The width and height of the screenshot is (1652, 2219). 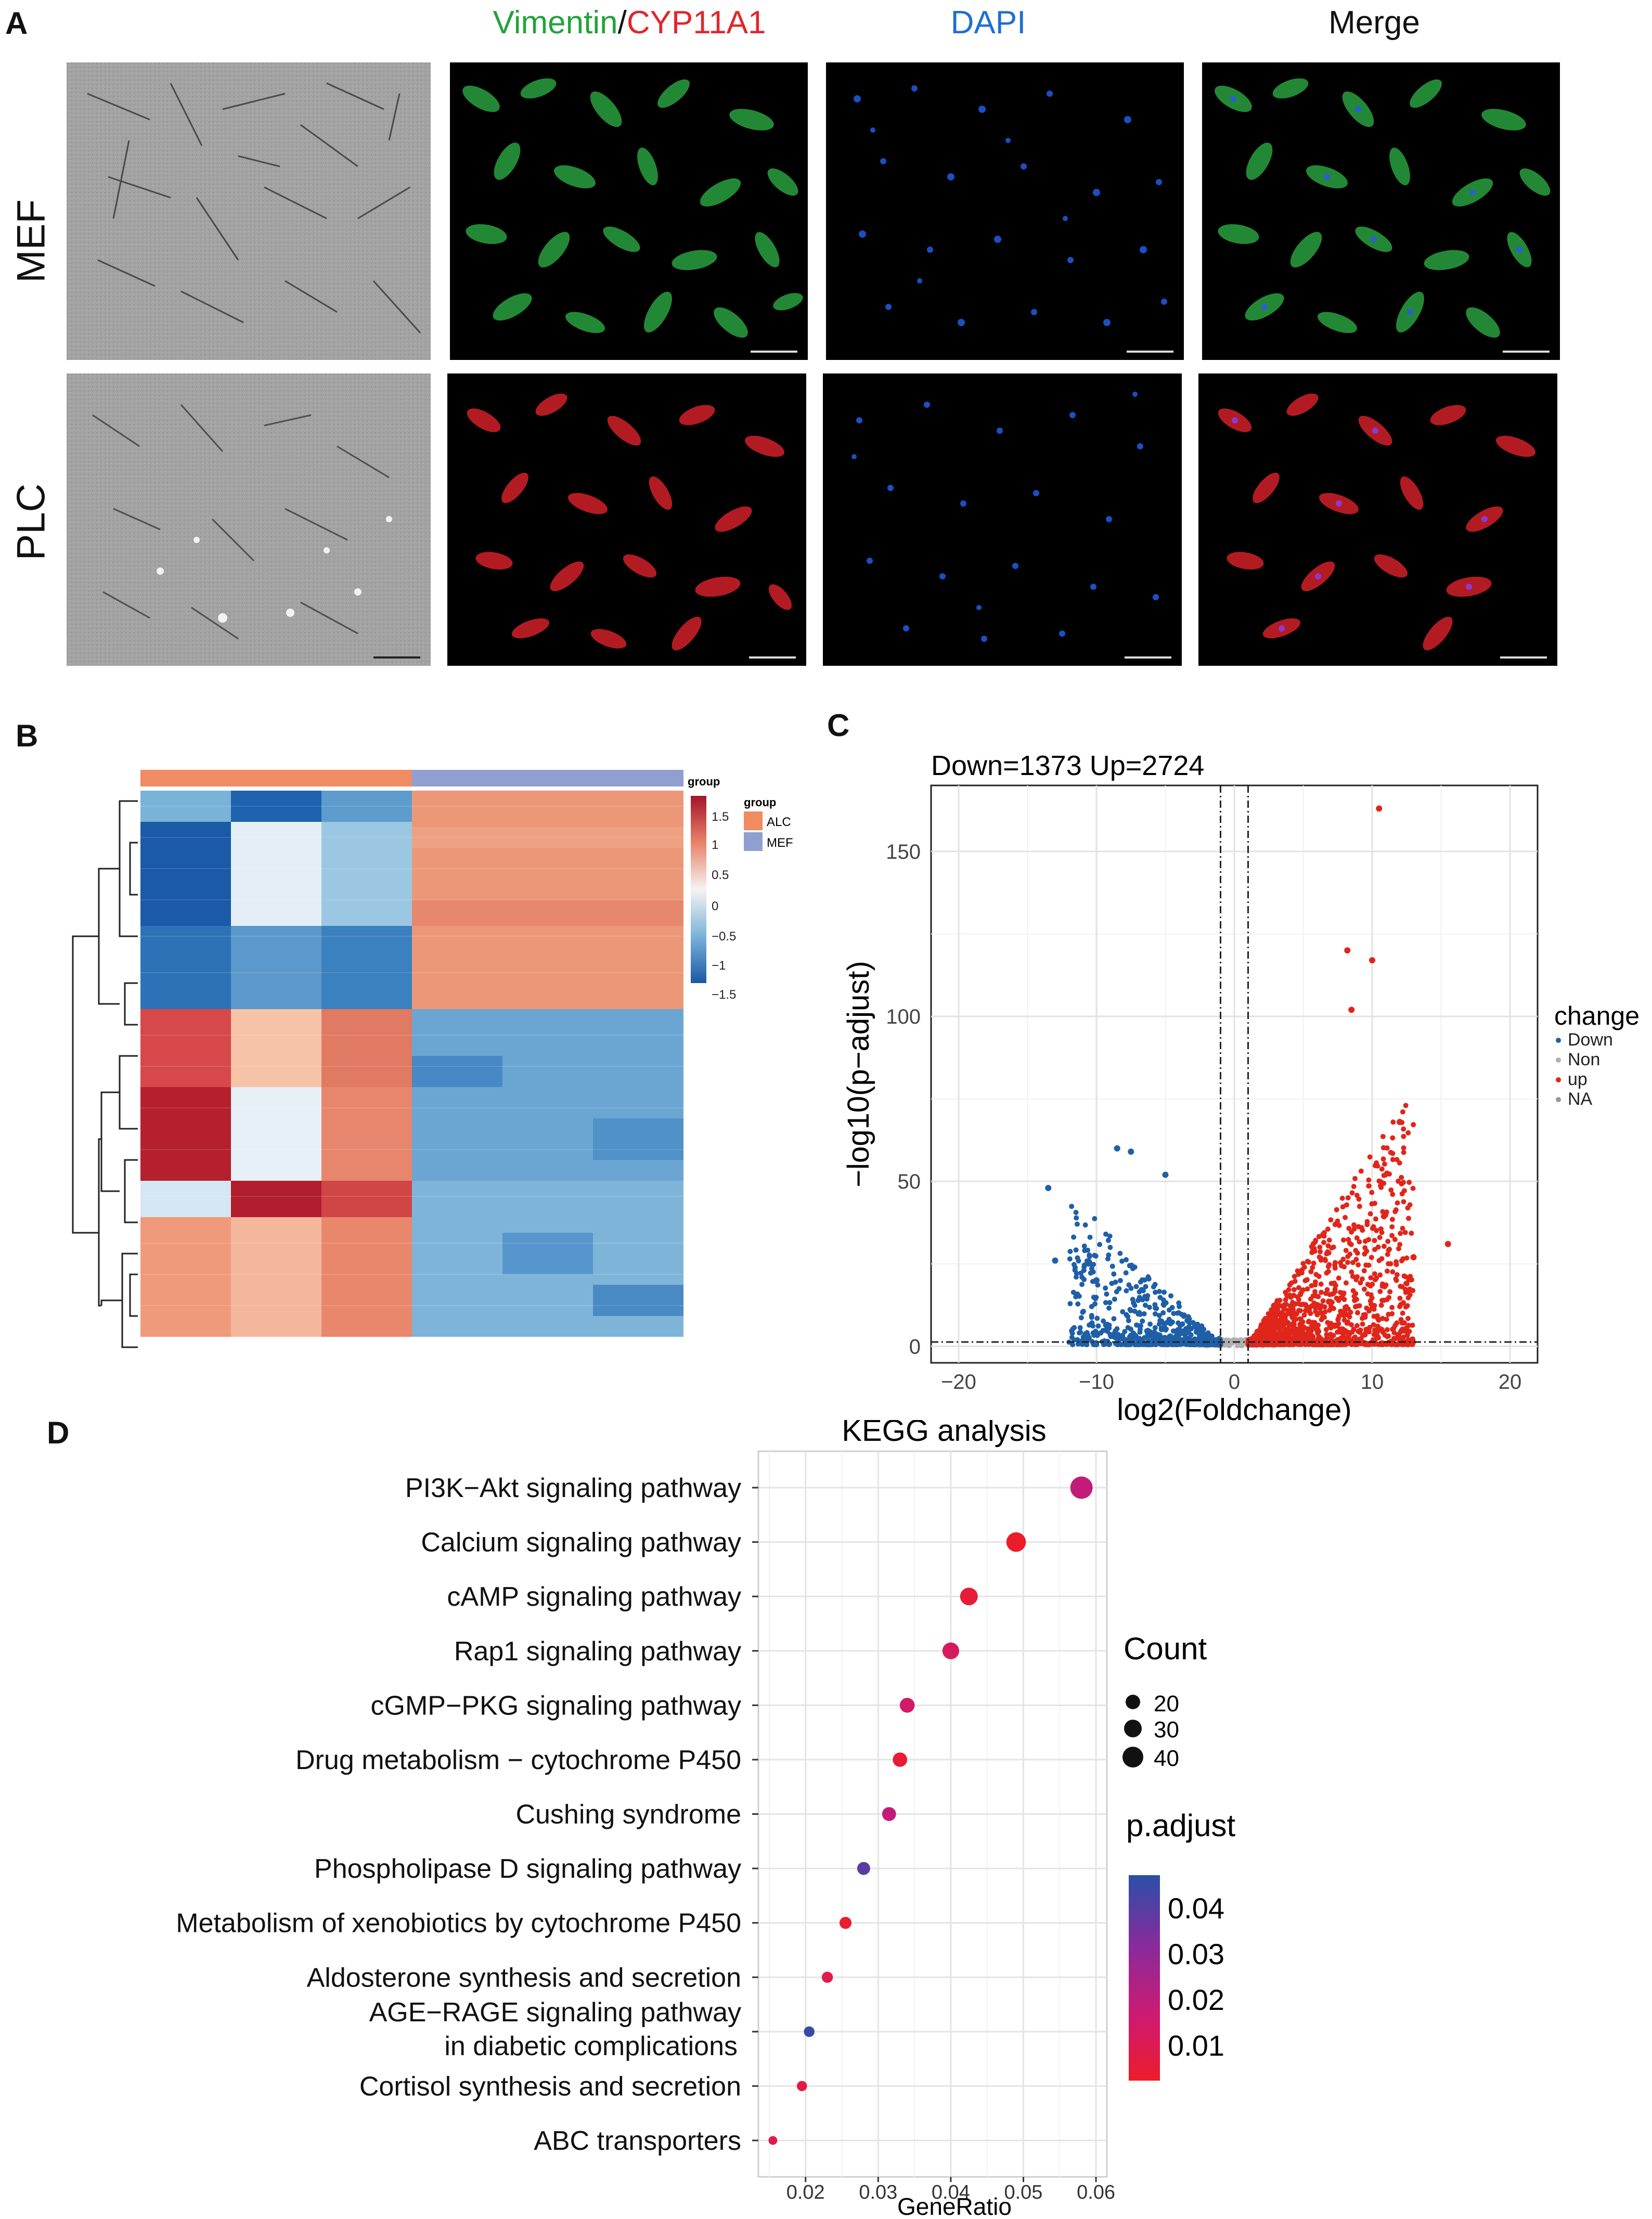 I want to click on scale-tick: 1.5, so click(x=720, y=817).